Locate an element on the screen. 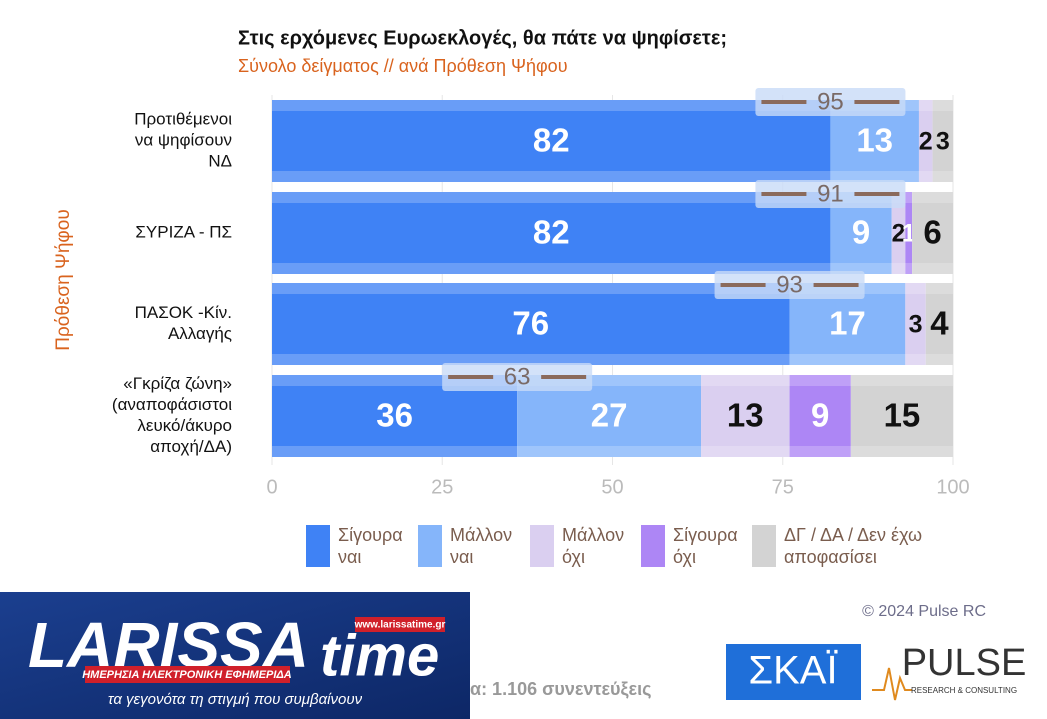 The height and width of the screenshot is (719, 1047). x-tick-label: 0 is located at coordinates (271, 487).